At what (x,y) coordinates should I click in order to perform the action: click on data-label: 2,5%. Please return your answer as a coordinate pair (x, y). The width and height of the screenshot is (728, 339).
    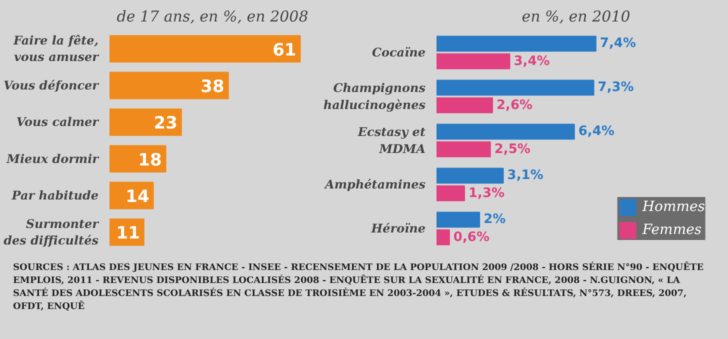
    Looking at the image, I should click on (512, 149).